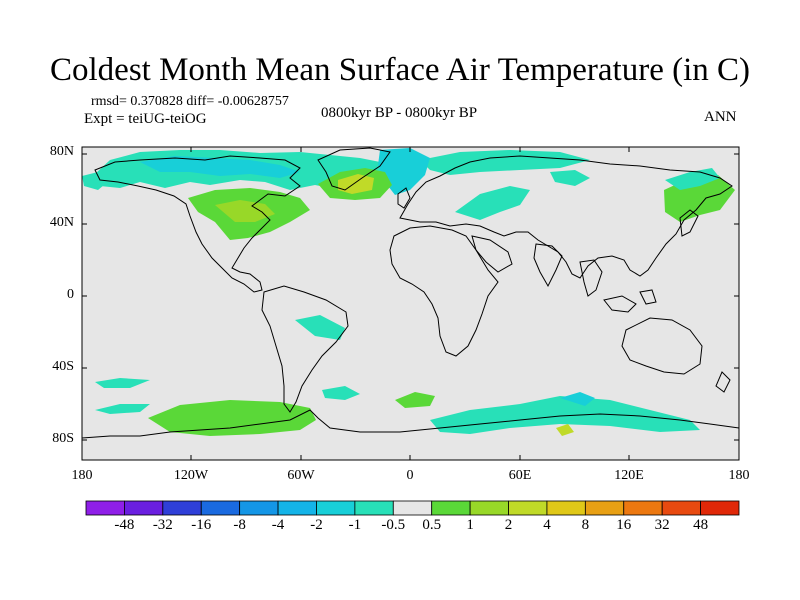 This screenshot has width=800, height=600. Describe the element at coordinates (70, 294) in the screenshot. I see `y-tick-0: 0` at that location.